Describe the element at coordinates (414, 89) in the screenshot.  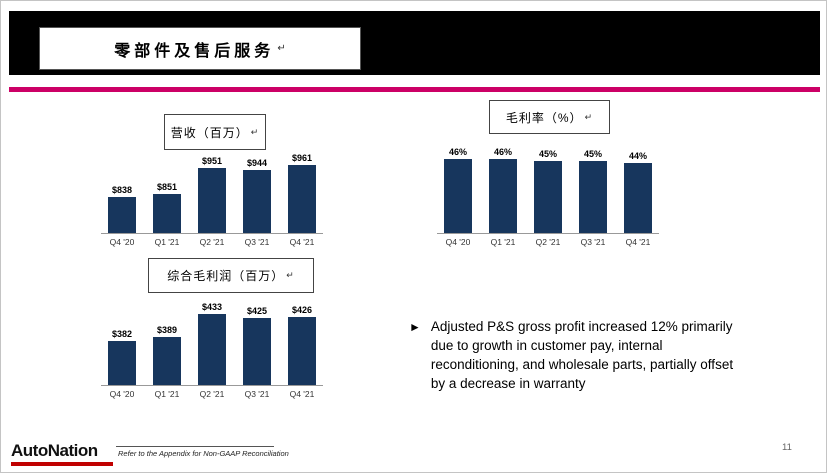
I see `accent-divider` at that location.